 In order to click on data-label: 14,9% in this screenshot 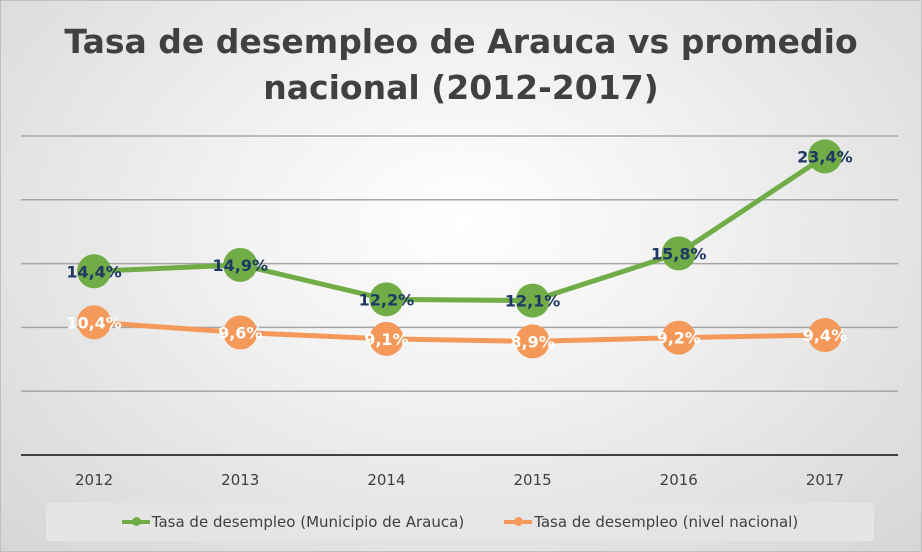, I will do `click(240, 265)`.